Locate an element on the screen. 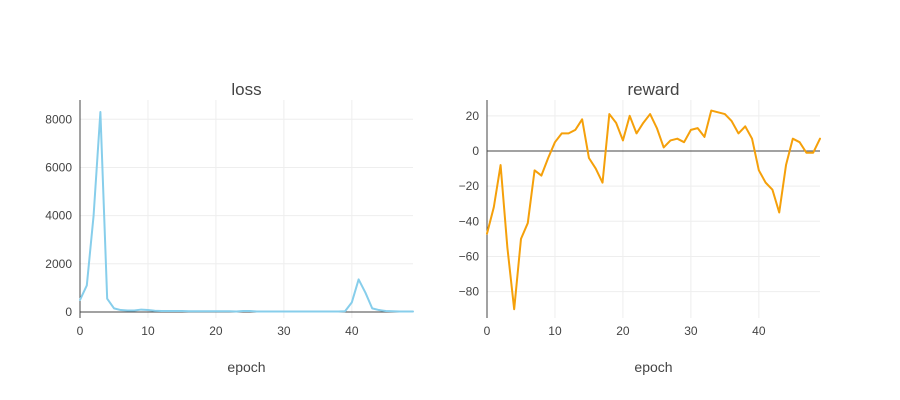 The image size is (900, 400). y-tick-label: −80 is located at coordinates (469, 292).